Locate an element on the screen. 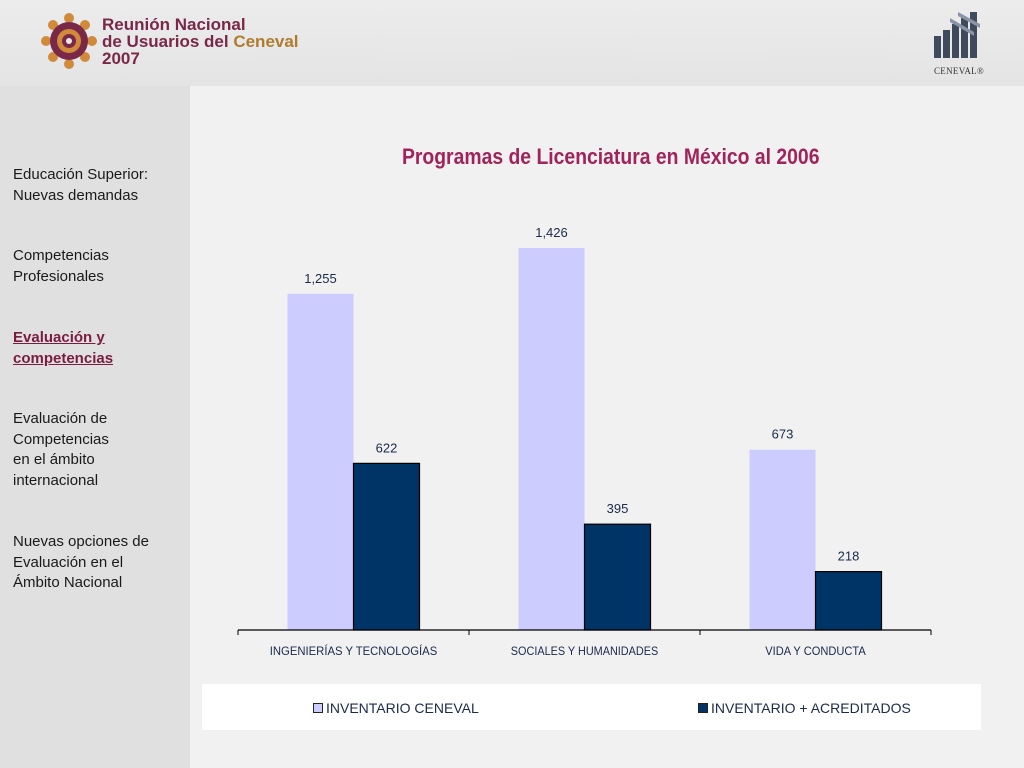 Image resolution: width=1024 pixels, height=768 pixels. legend-item-series1: INVENTARIO CENEVAL is located at coordinates (396, 708).